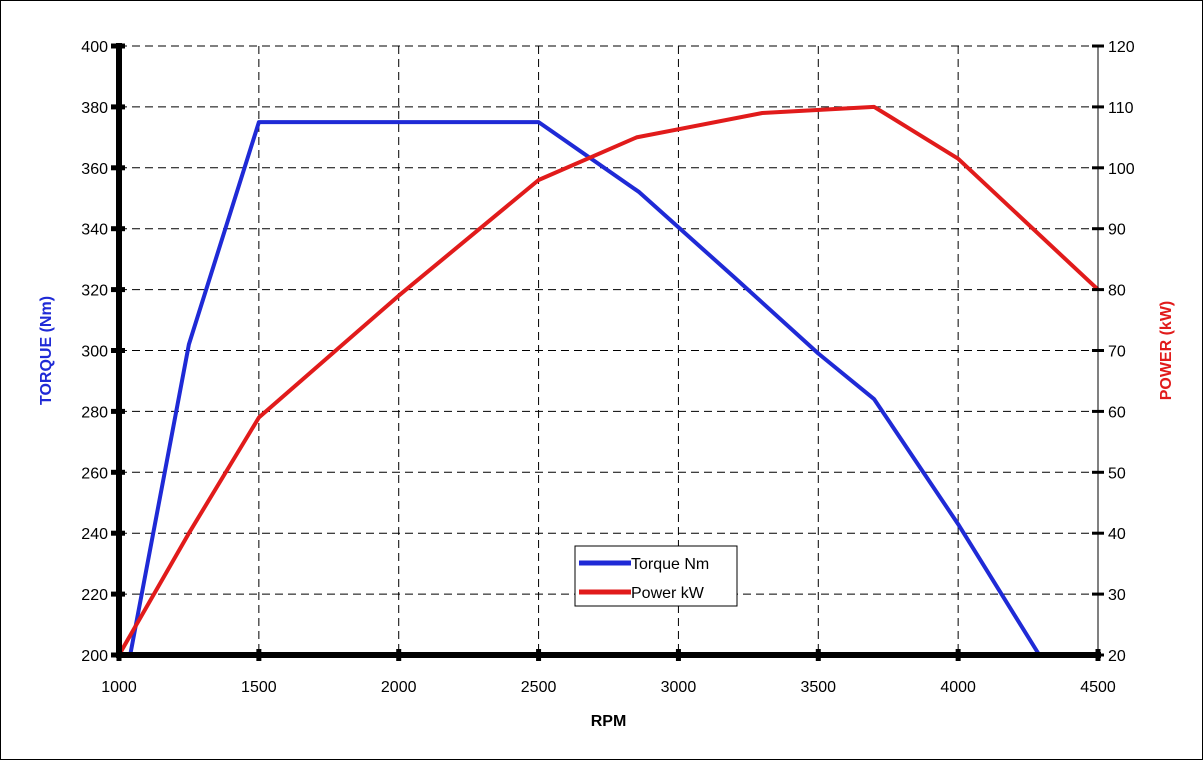 This screenshot has width=1203, height=764. Describe the element at coordinates (668, 593) in the screenshot. I see `legend-label-power: Power kW` at that location.